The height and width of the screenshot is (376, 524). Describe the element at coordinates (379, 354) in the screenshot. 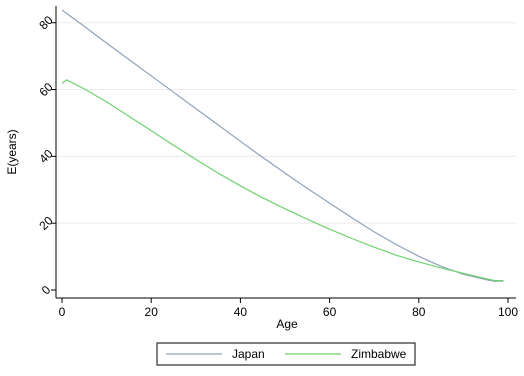

I see `legend-label-zimbabwe: Zimbabwe` at that location.